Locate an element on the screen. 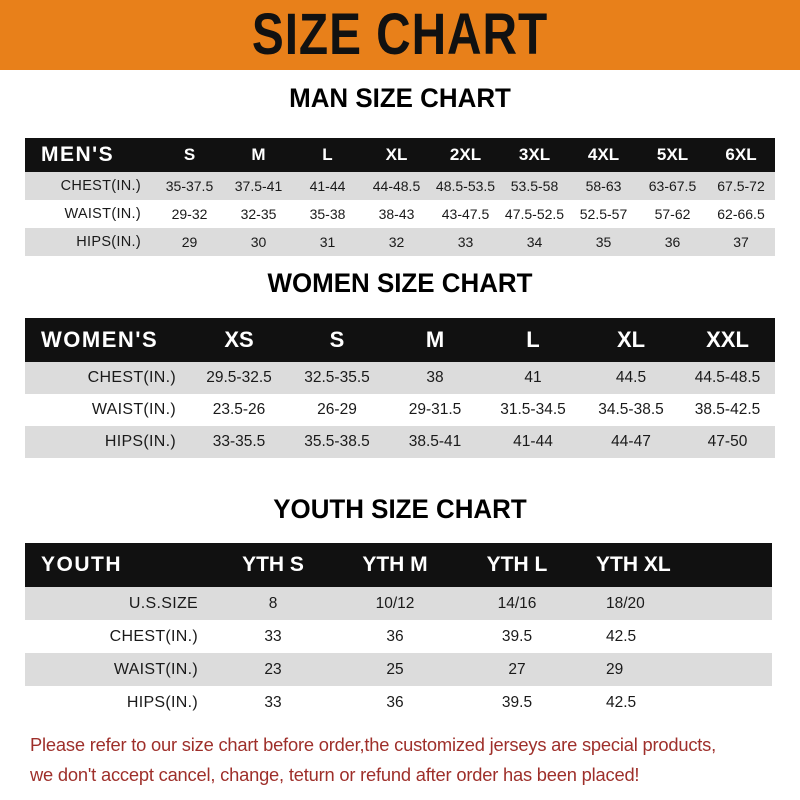  men-size-header: XL is located at coordinates (396, 155).